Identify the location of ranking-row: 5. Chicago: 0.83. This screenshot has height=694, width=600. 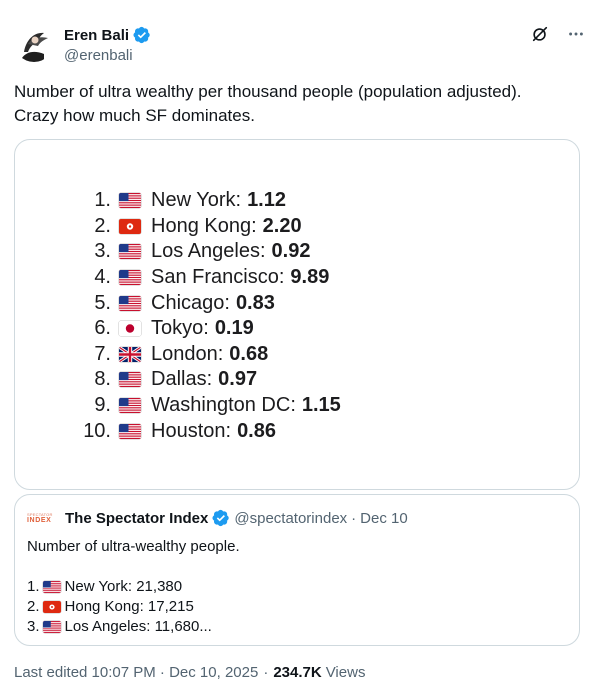
(209, 303).